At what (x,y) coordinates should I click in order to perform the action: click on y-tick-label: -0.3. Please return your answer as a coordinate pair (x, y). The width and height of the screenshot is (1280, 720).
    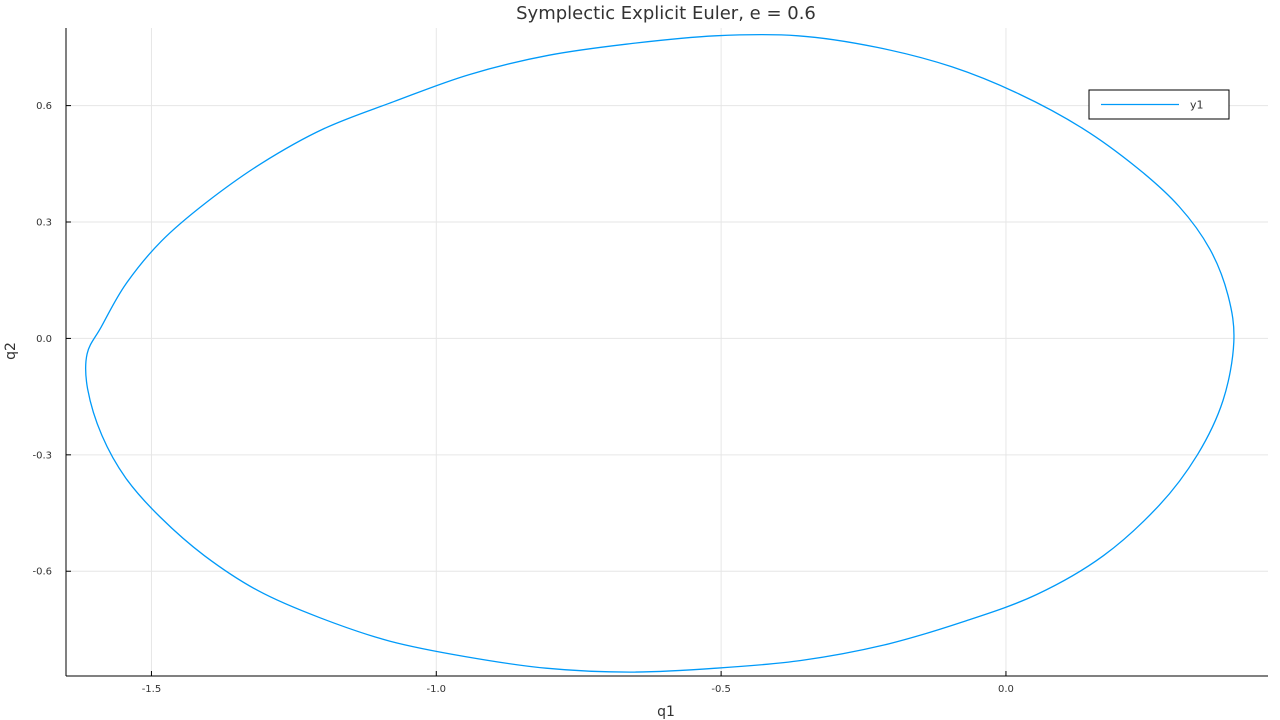
    Looking at the image, I should click on (42, 455).